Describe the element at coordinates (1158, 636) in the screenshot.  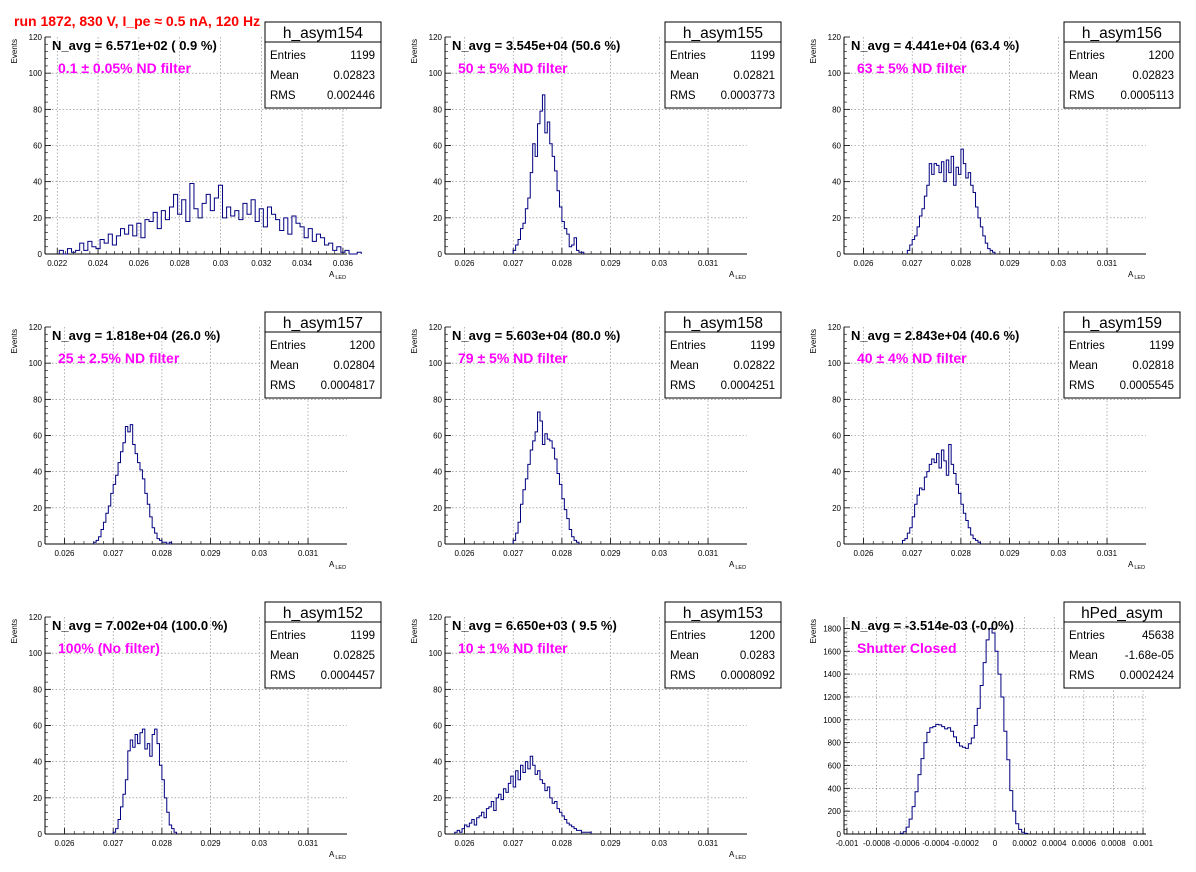
I see `stats-value-entries: 45638` at that location.